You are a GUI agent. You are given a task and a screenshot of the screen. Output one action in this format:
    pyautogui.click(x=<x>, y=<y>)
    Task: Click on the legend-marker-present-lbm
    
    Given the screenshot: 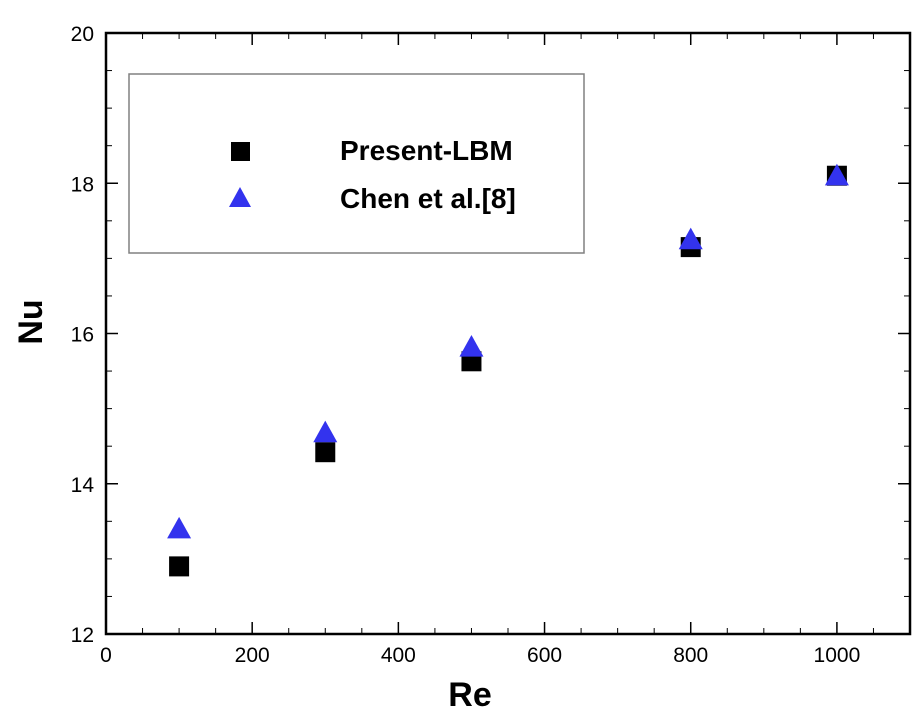 What is the action you would take?
    pyautogui.click(x=240, y=151)
    